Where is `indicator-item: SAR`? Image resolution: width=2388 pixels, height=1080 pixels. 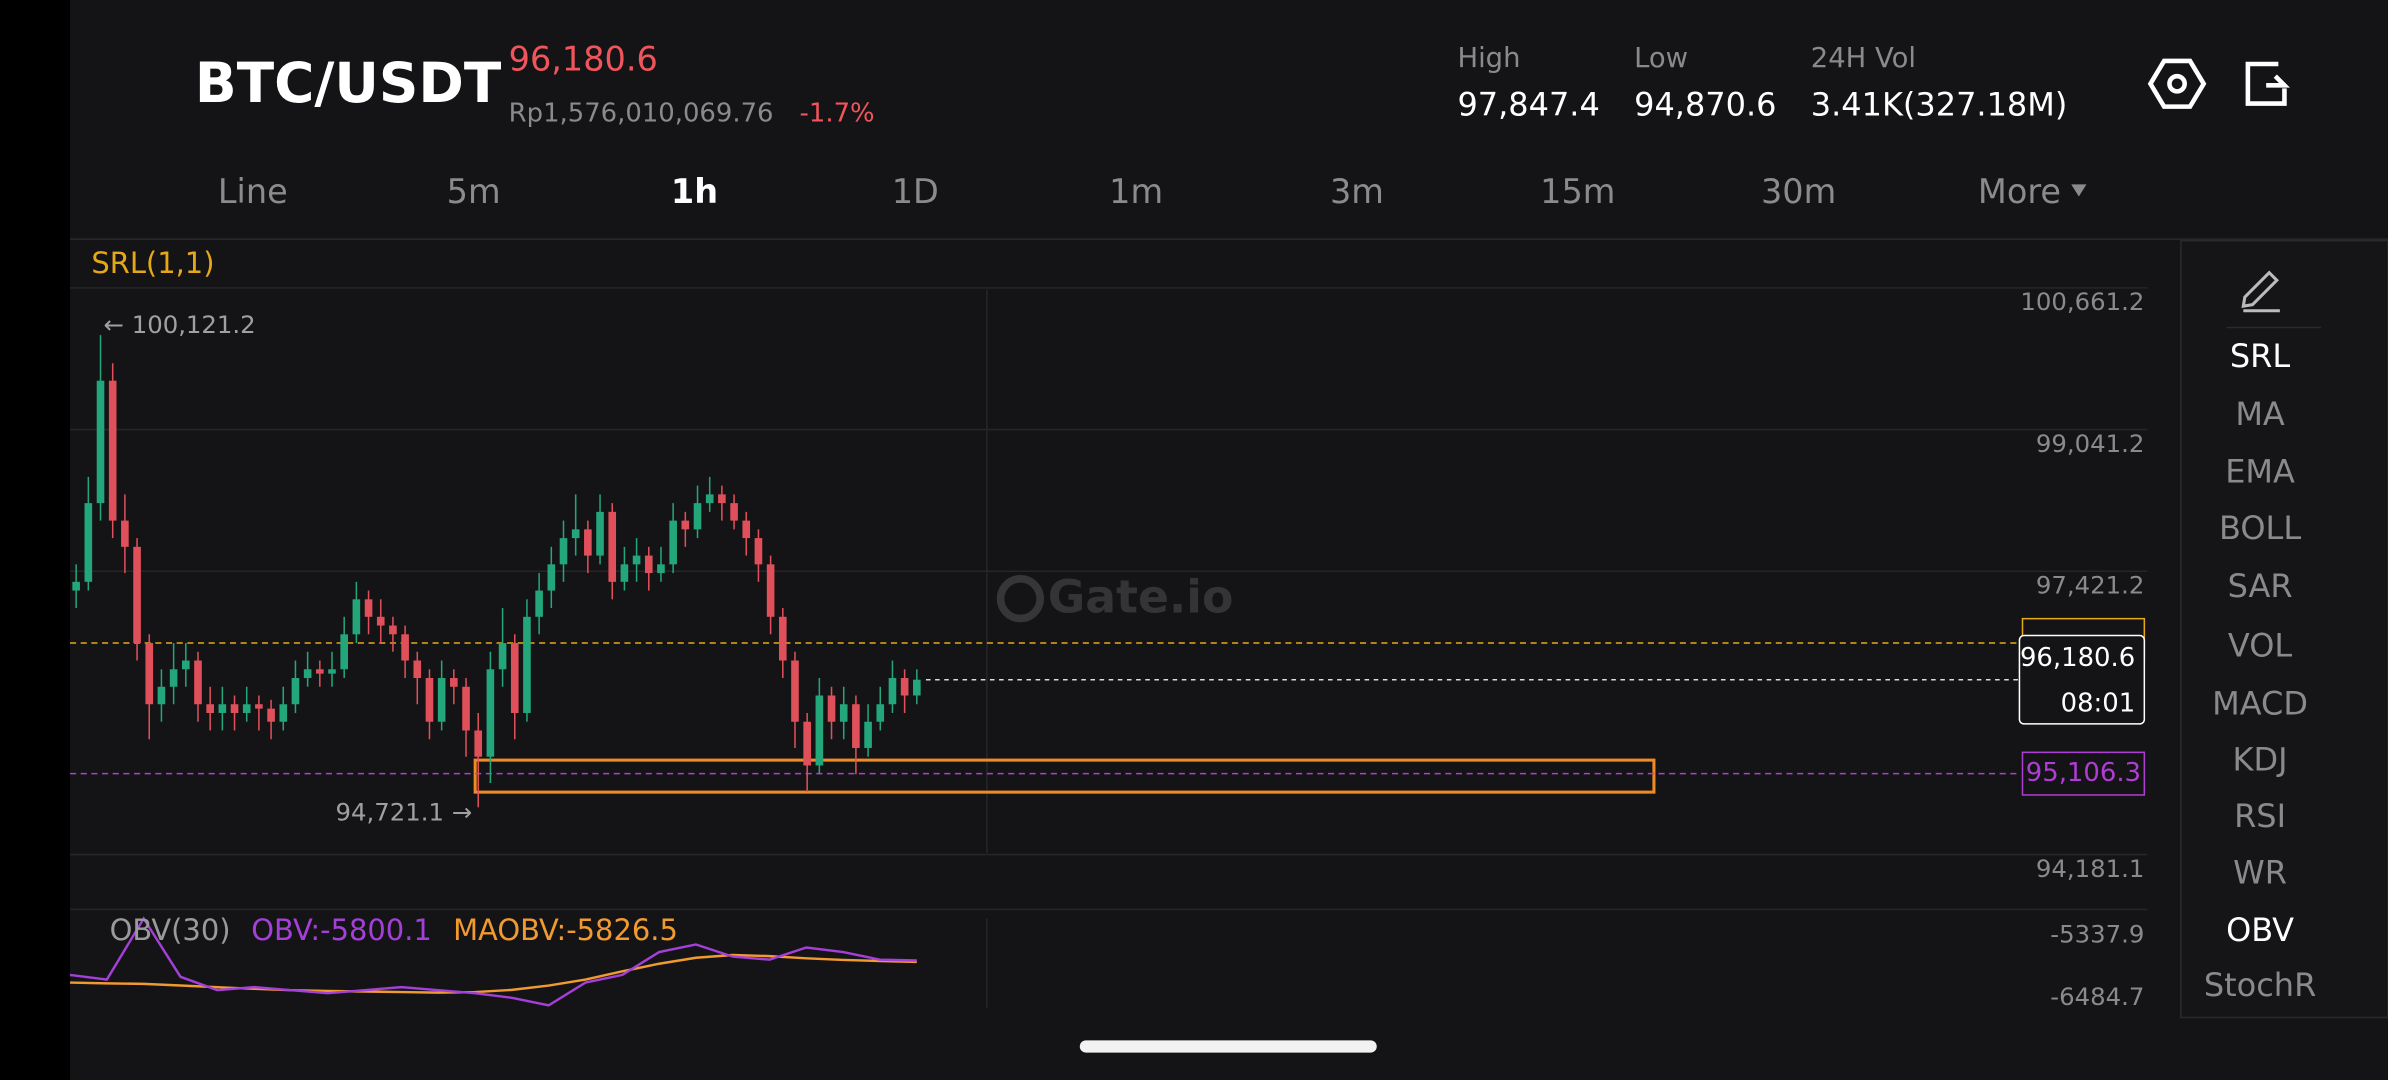
indicator-item: SAR is located at coordinates (2260, 586).